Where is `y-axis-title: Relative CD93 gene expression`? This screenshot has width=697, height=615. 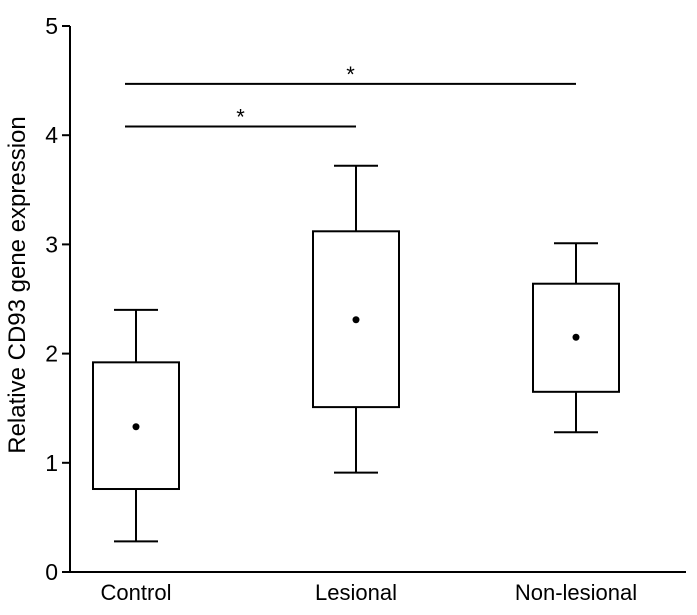
y-axis-title: Relative CD93 gene expression is located at coordinates (17, 285).